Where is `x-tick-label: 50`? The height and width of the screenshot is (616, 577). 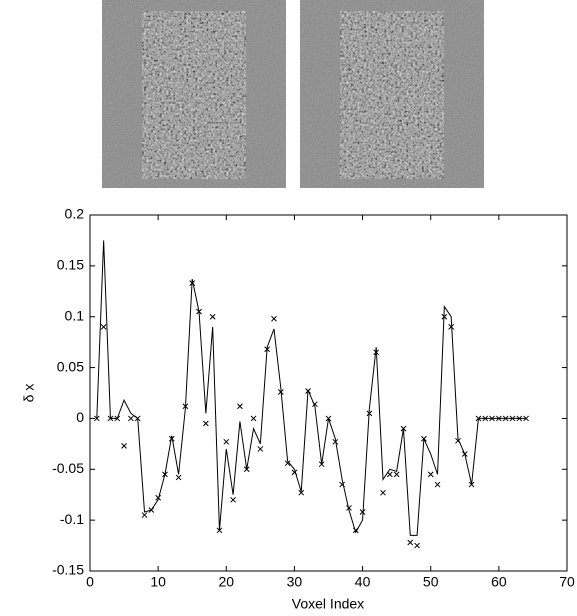
x-tick-label: 50 is located at coordinates (431, 582).